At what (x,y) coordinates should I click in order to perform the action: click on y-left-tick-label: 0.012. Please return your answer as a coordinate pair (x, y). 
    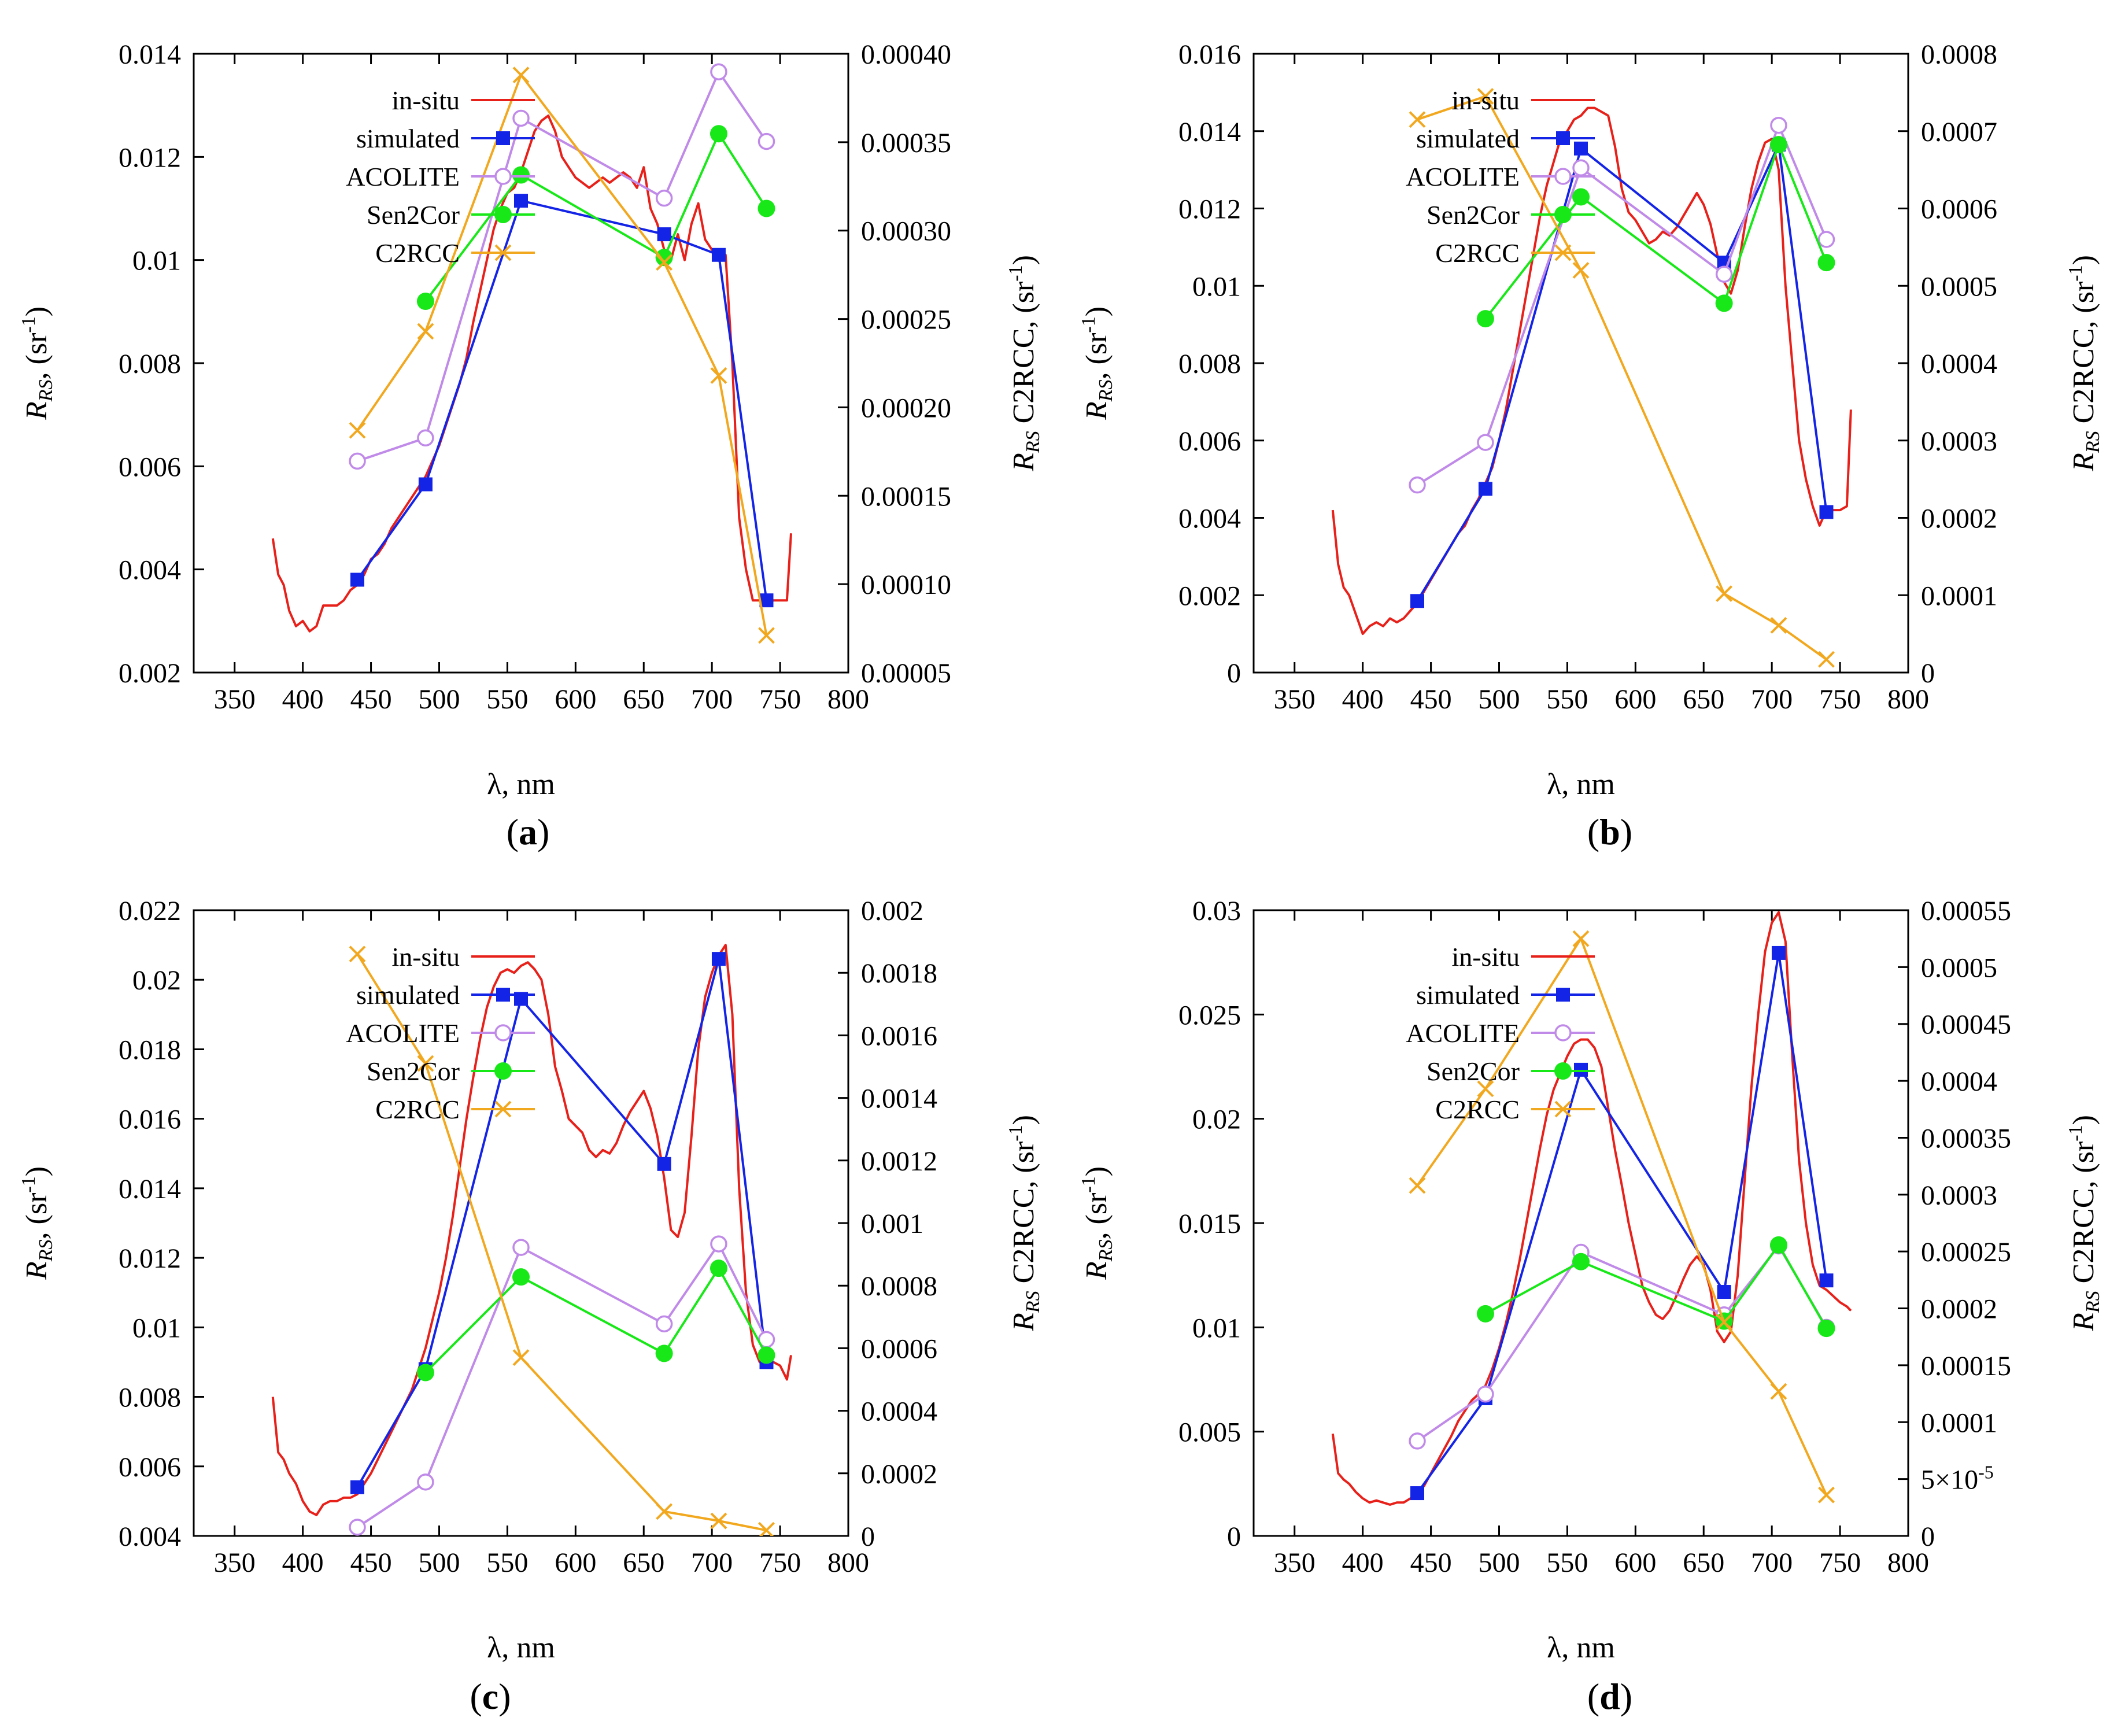
    Looking at the image, I should click on (1209, 209).